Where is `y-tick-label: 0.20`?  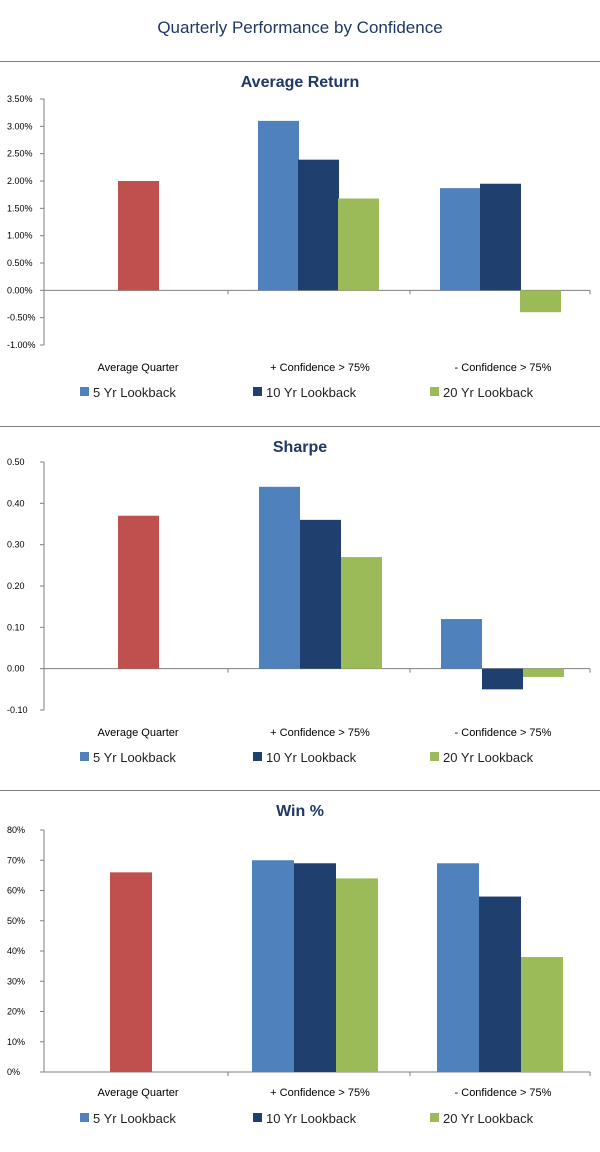
y-tick-label: 0.20 is located at coordinates (16, 586).